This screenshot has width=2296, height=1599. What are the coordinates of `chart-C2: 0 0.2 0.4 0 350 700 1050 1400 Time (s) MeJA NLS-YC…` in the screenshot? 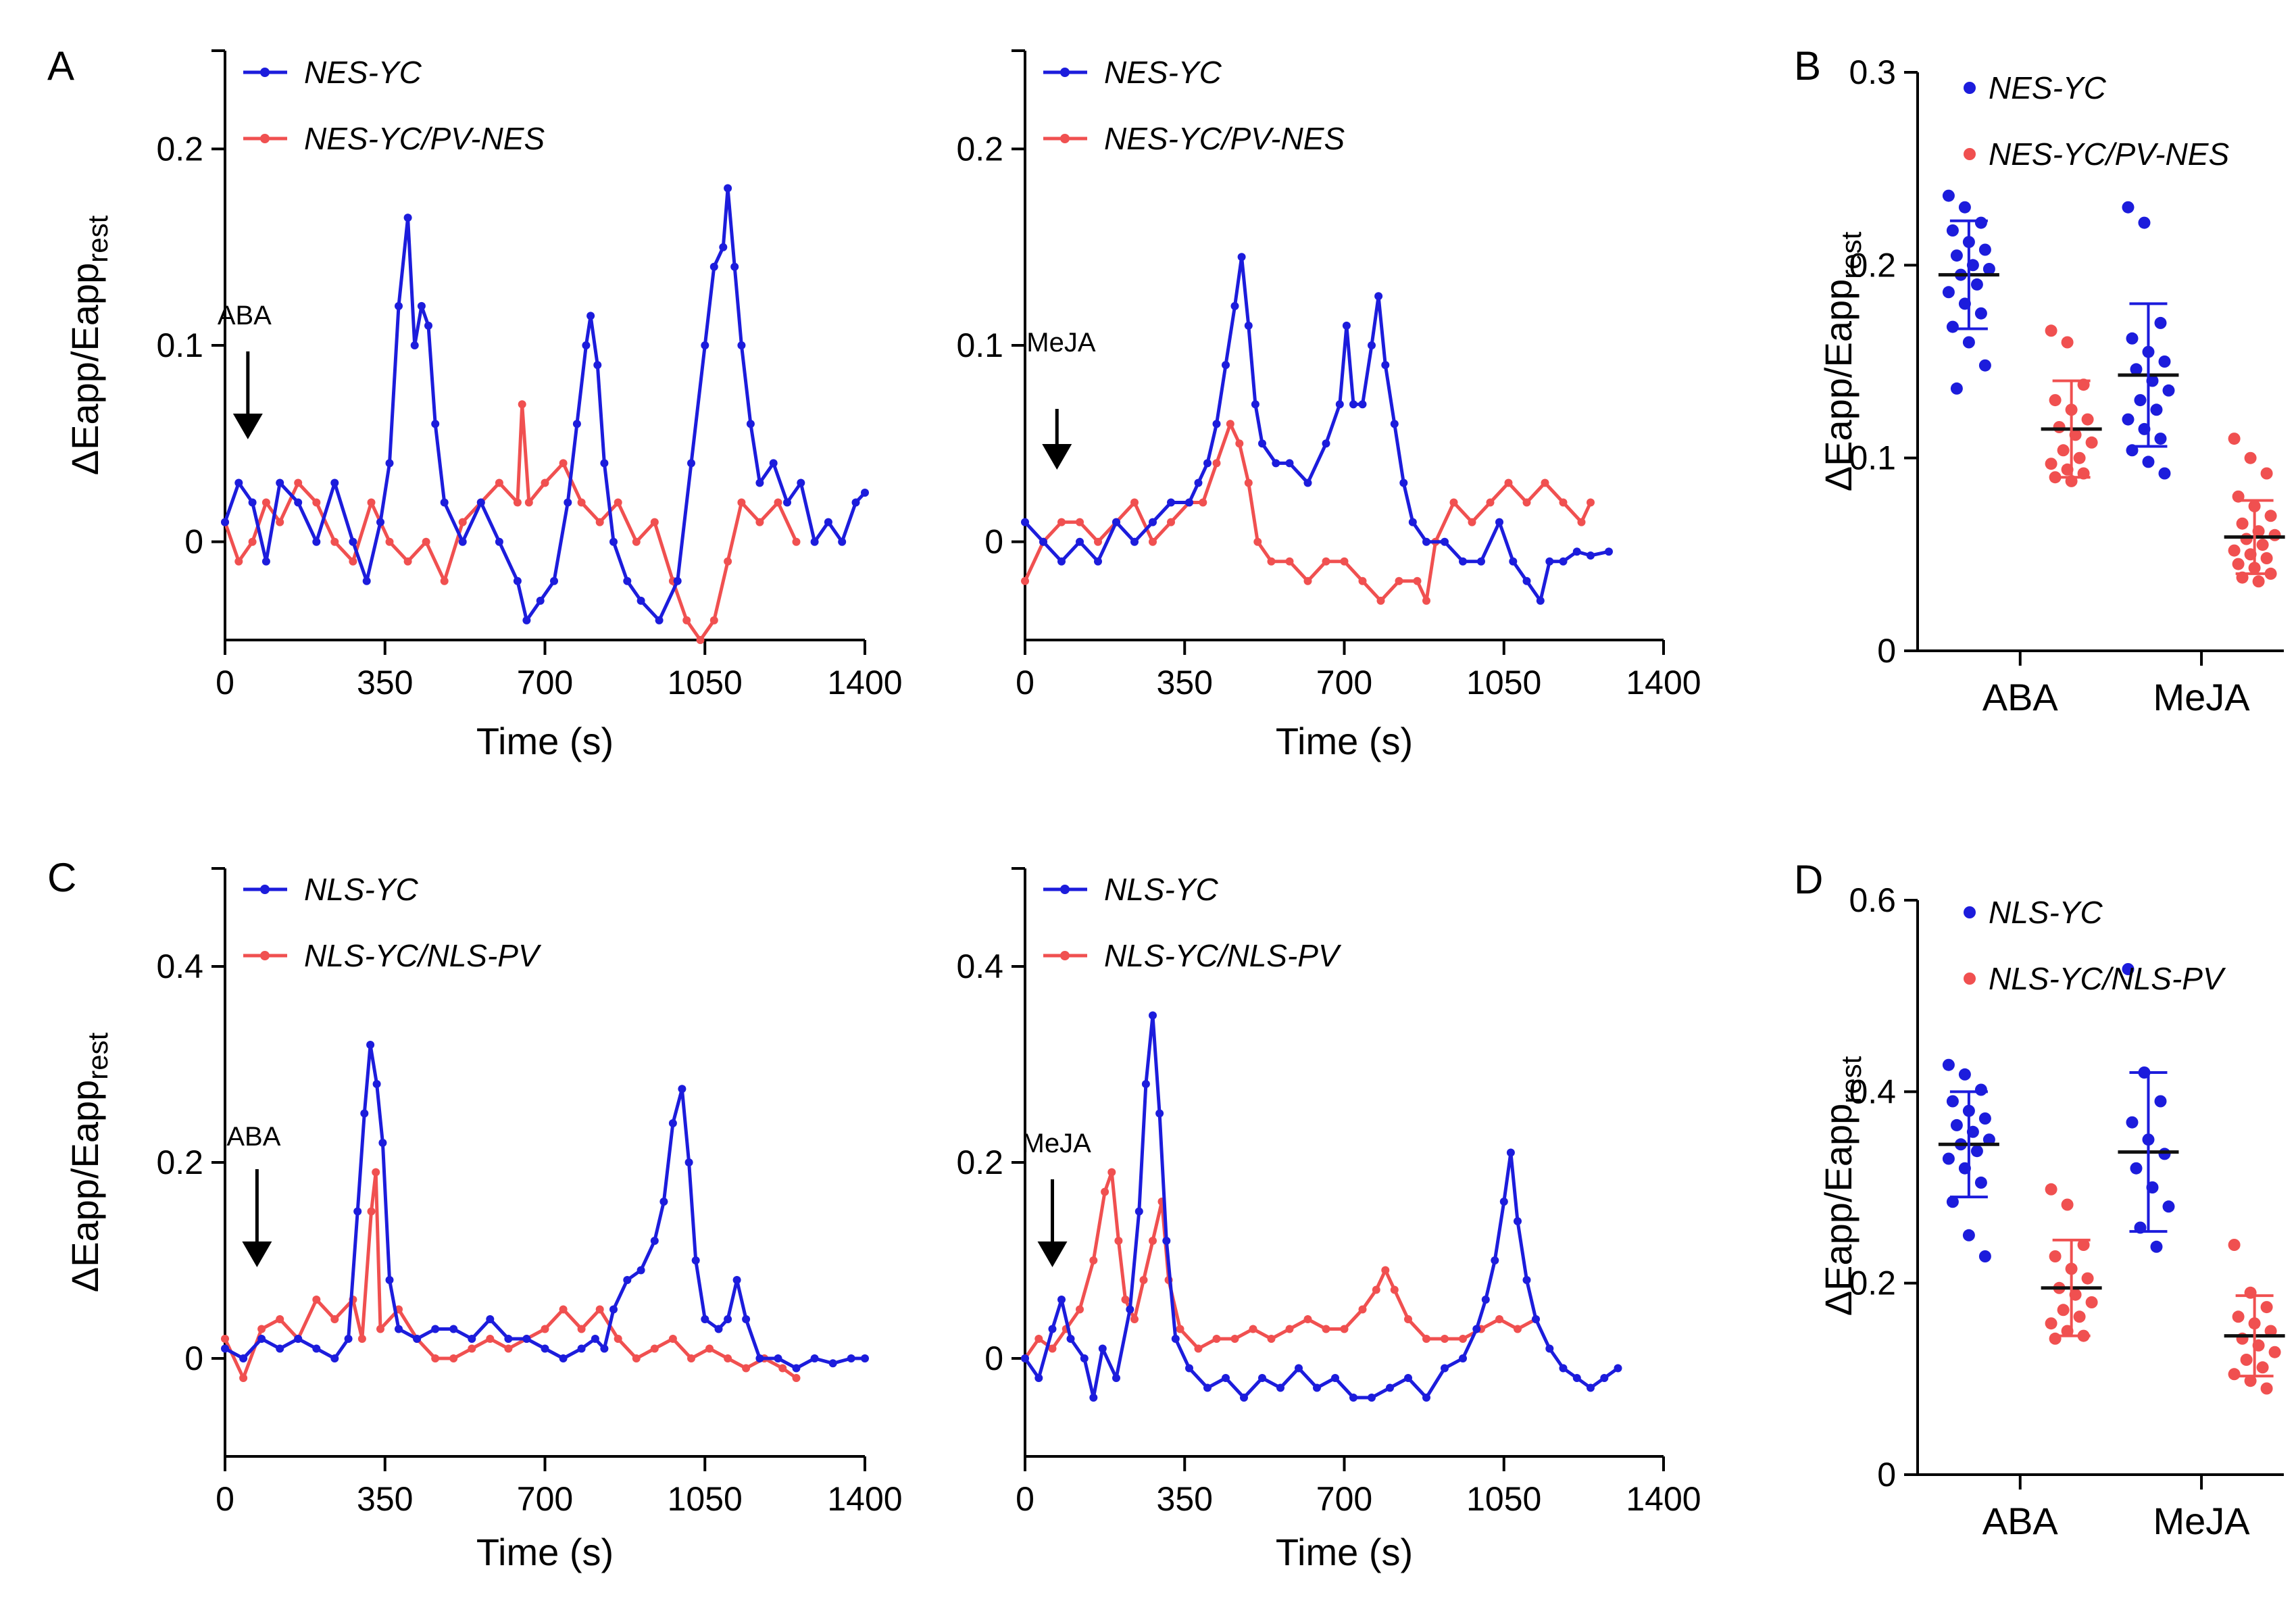 It's located at (1329, 1220).